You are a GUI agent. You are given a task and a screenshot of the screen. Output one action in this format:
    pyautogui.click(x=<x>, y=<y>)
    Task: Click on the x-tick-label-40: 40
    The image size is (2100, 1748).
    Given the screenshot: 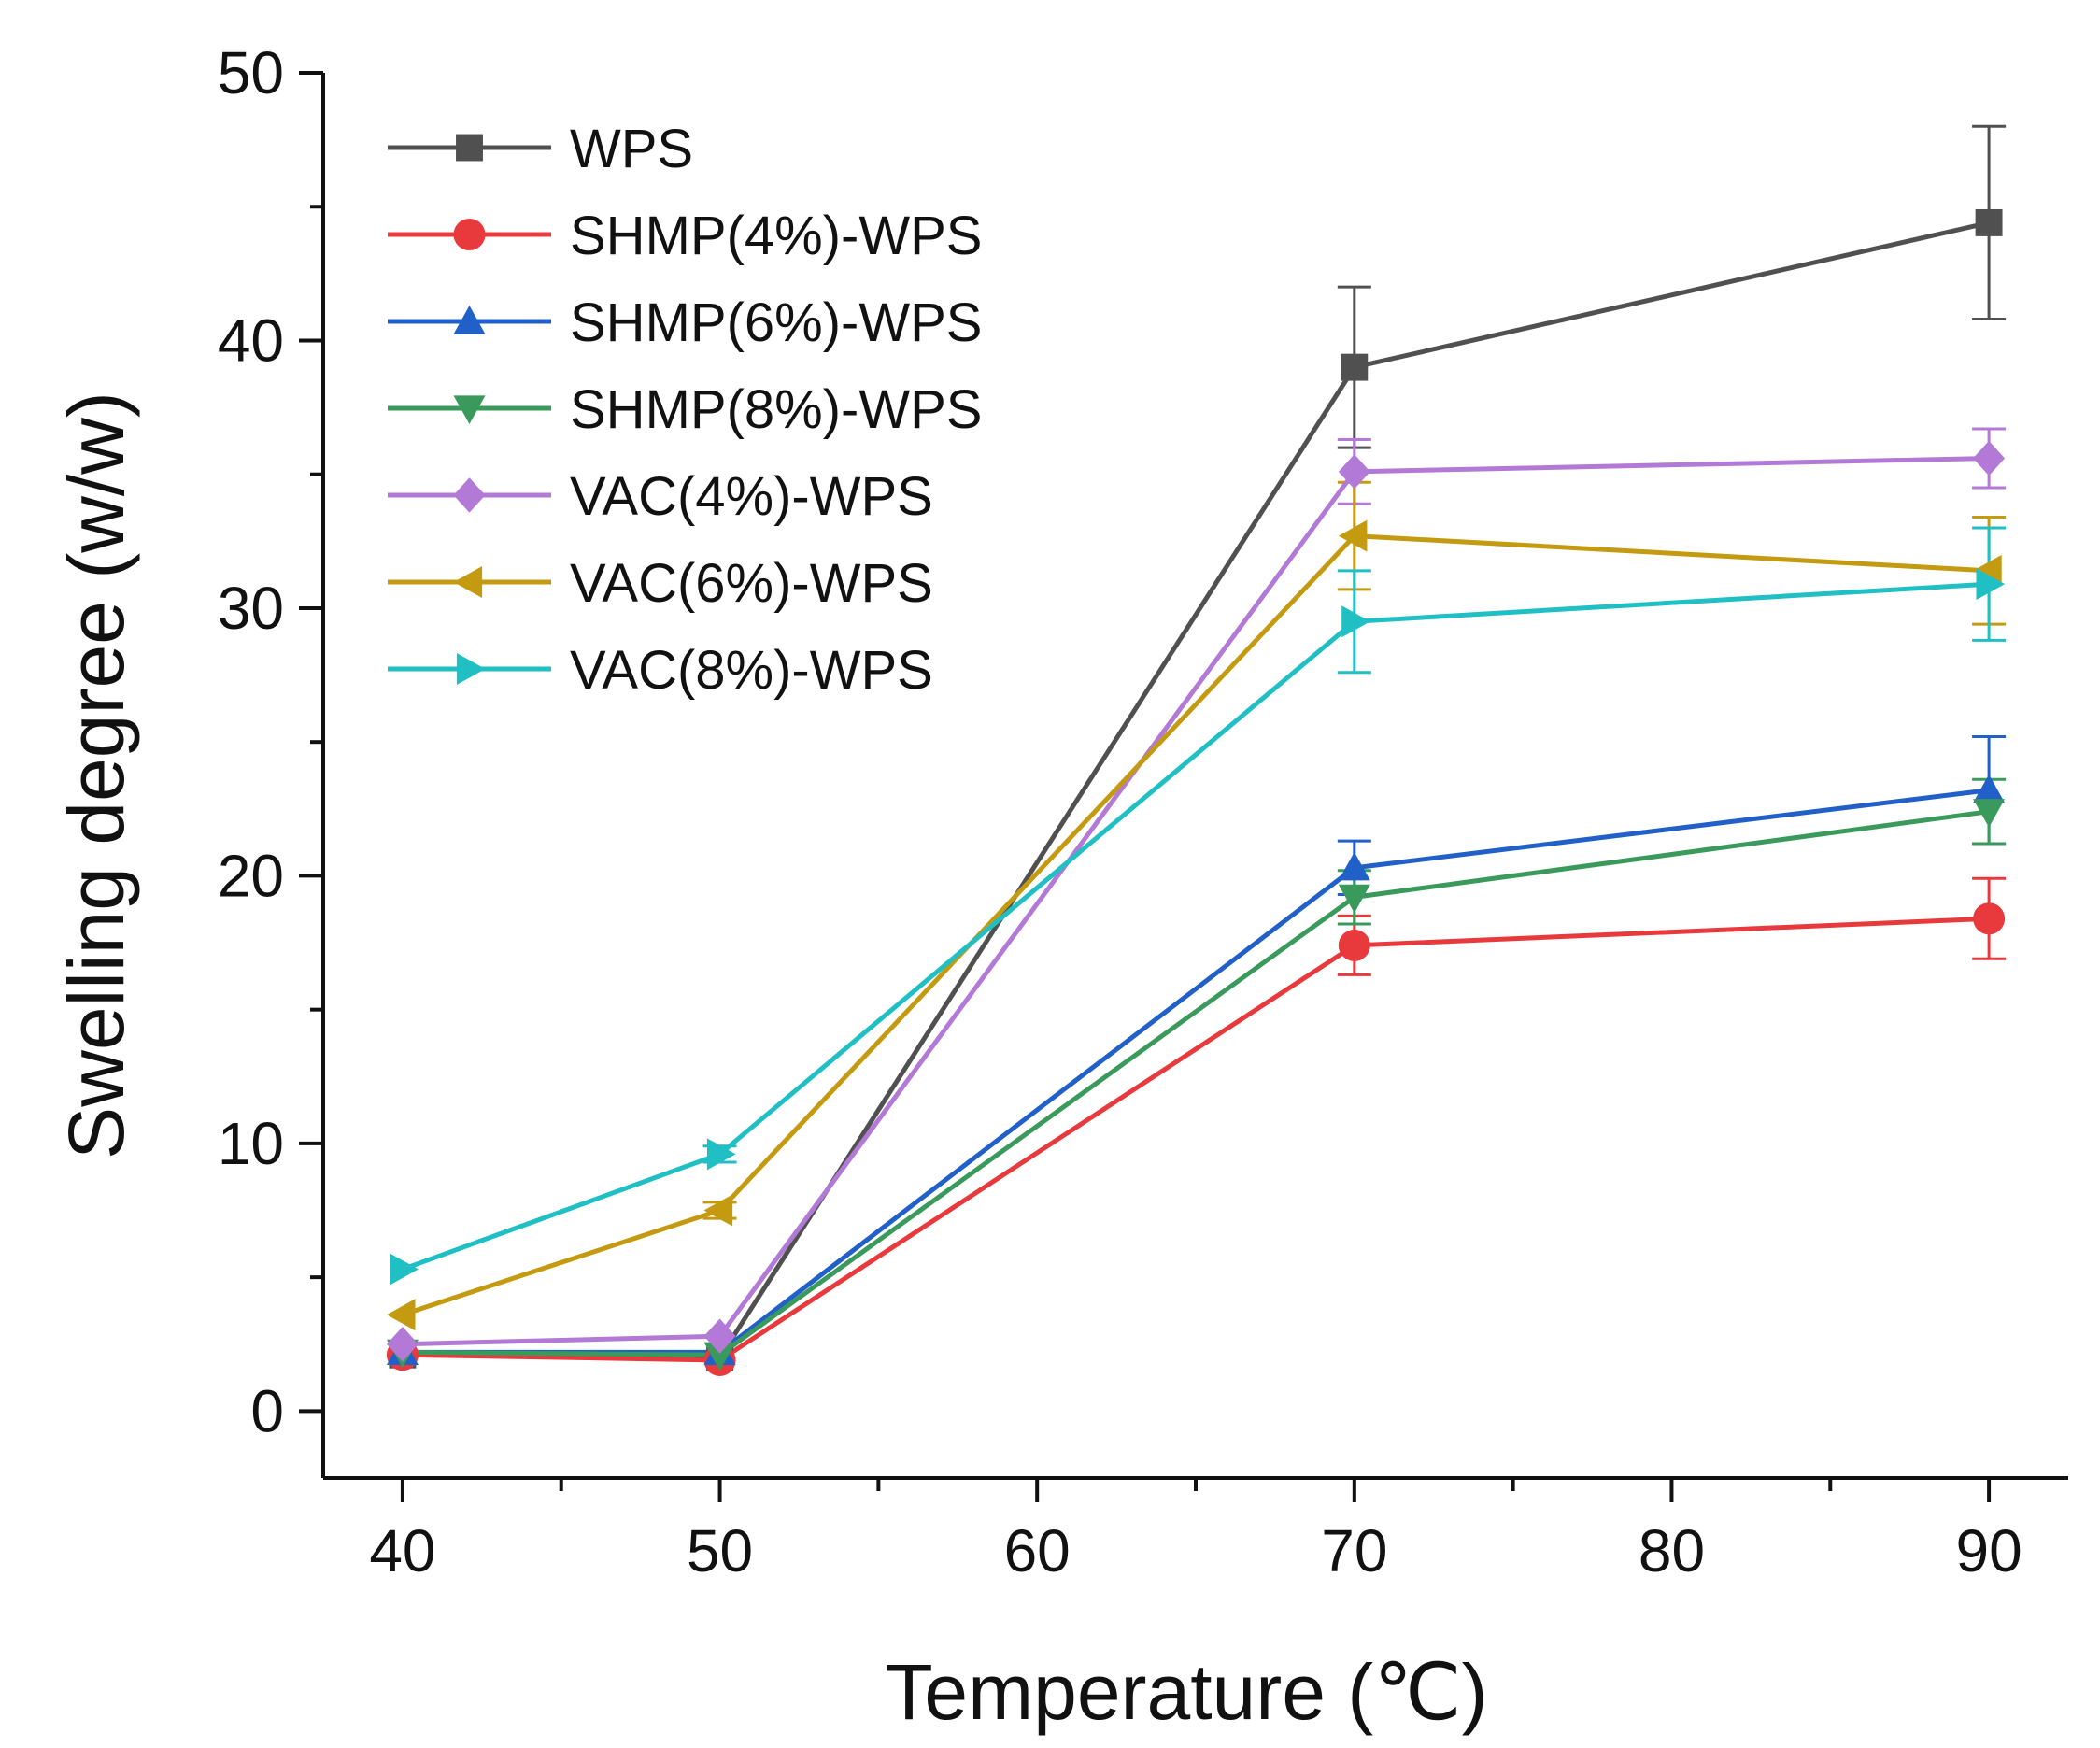 What is the action you would take?
    pyautogui.click(x=402, y=1551)
    